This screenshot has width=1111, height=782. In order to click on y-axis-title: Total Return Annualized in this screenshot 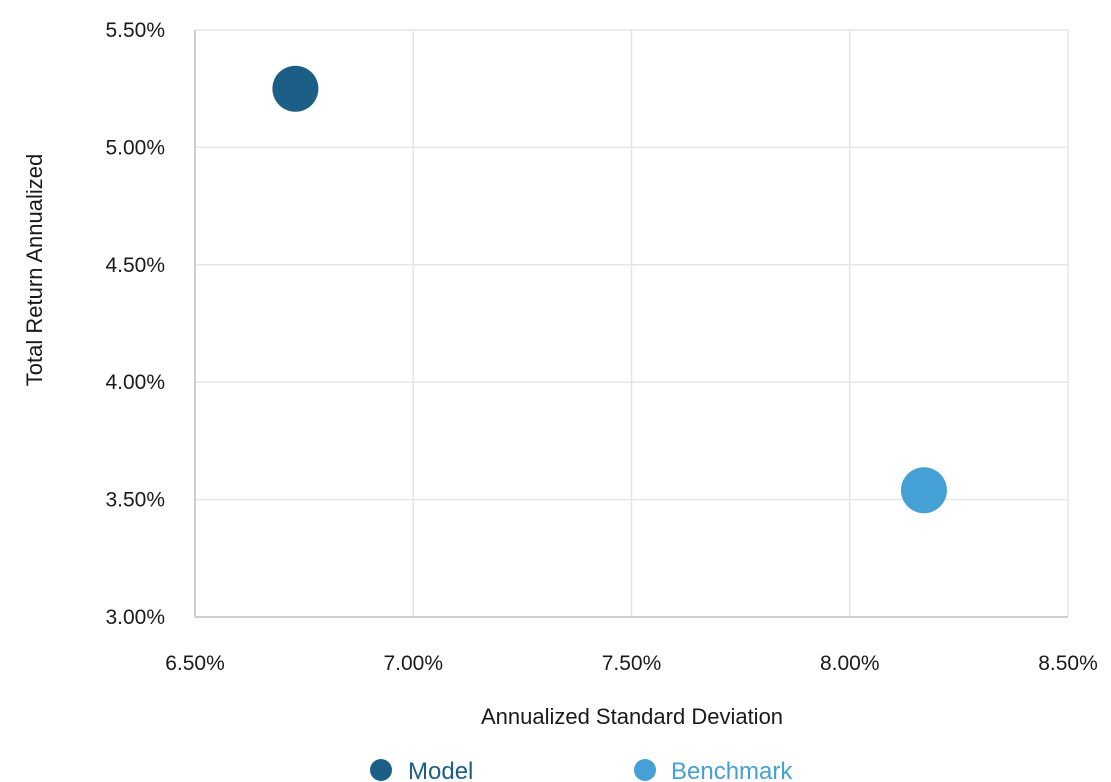, I will do `click(34, 270)`.